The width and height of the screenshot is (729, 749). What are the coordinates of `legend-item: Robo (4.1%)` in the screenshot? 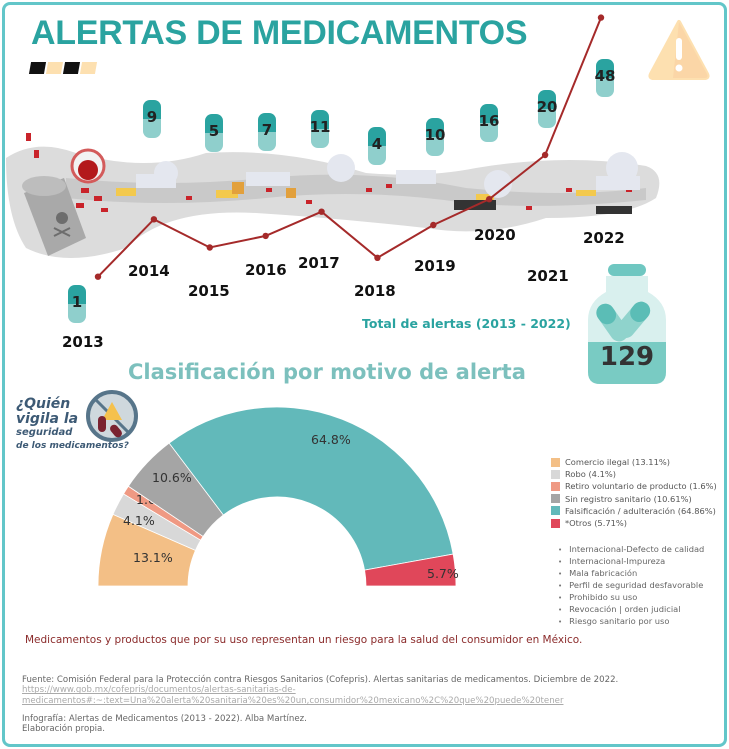 It's located at (634, 474).